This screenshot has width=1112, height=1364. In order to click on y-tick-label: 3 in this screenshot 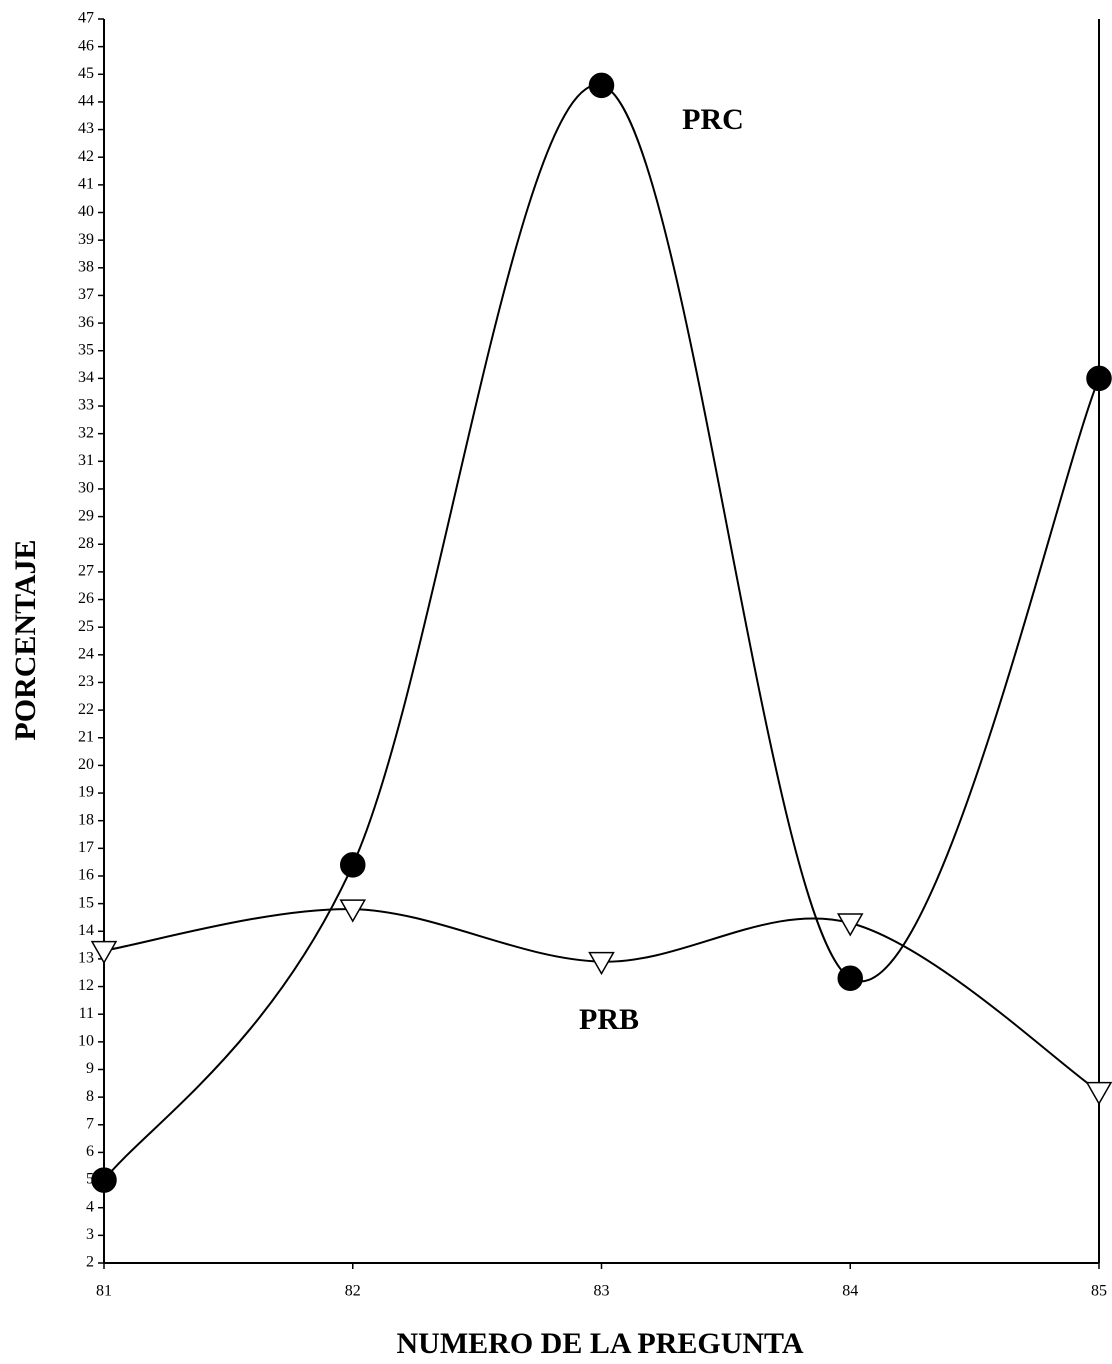, I will do `click(90, 1234)`.